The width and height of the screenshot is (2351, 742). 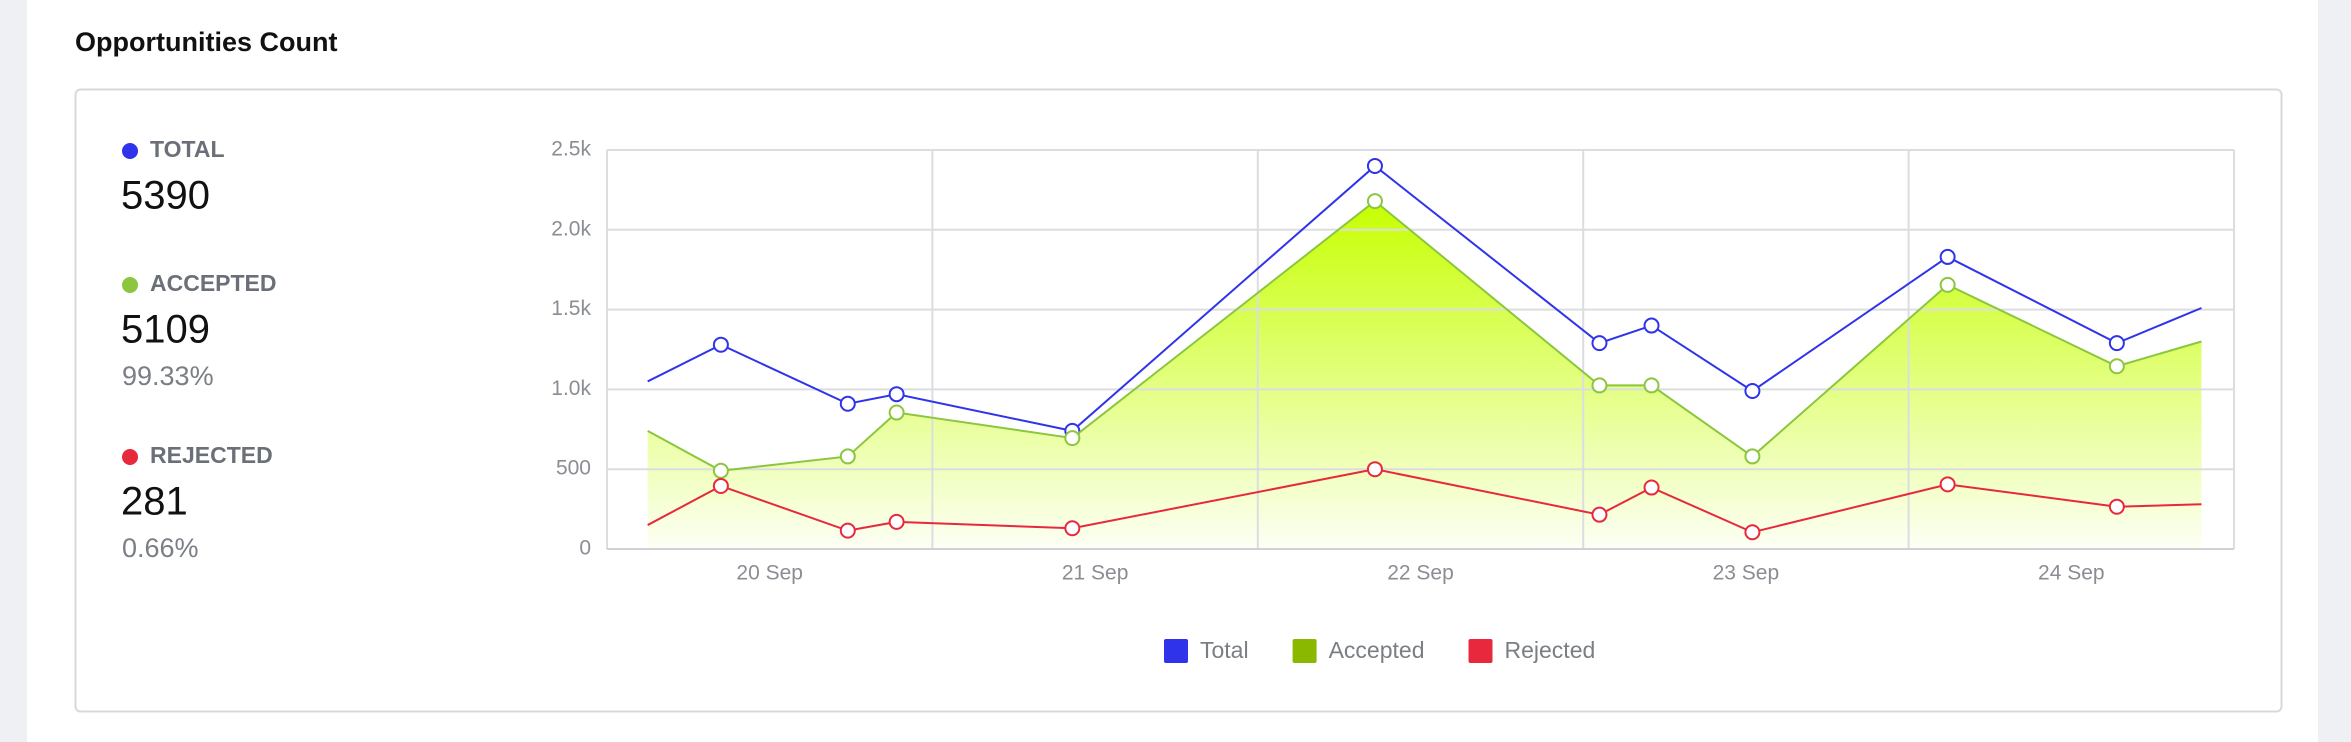 I want to click on y-tick-label: 2.0k, so click(x=571, y=228).